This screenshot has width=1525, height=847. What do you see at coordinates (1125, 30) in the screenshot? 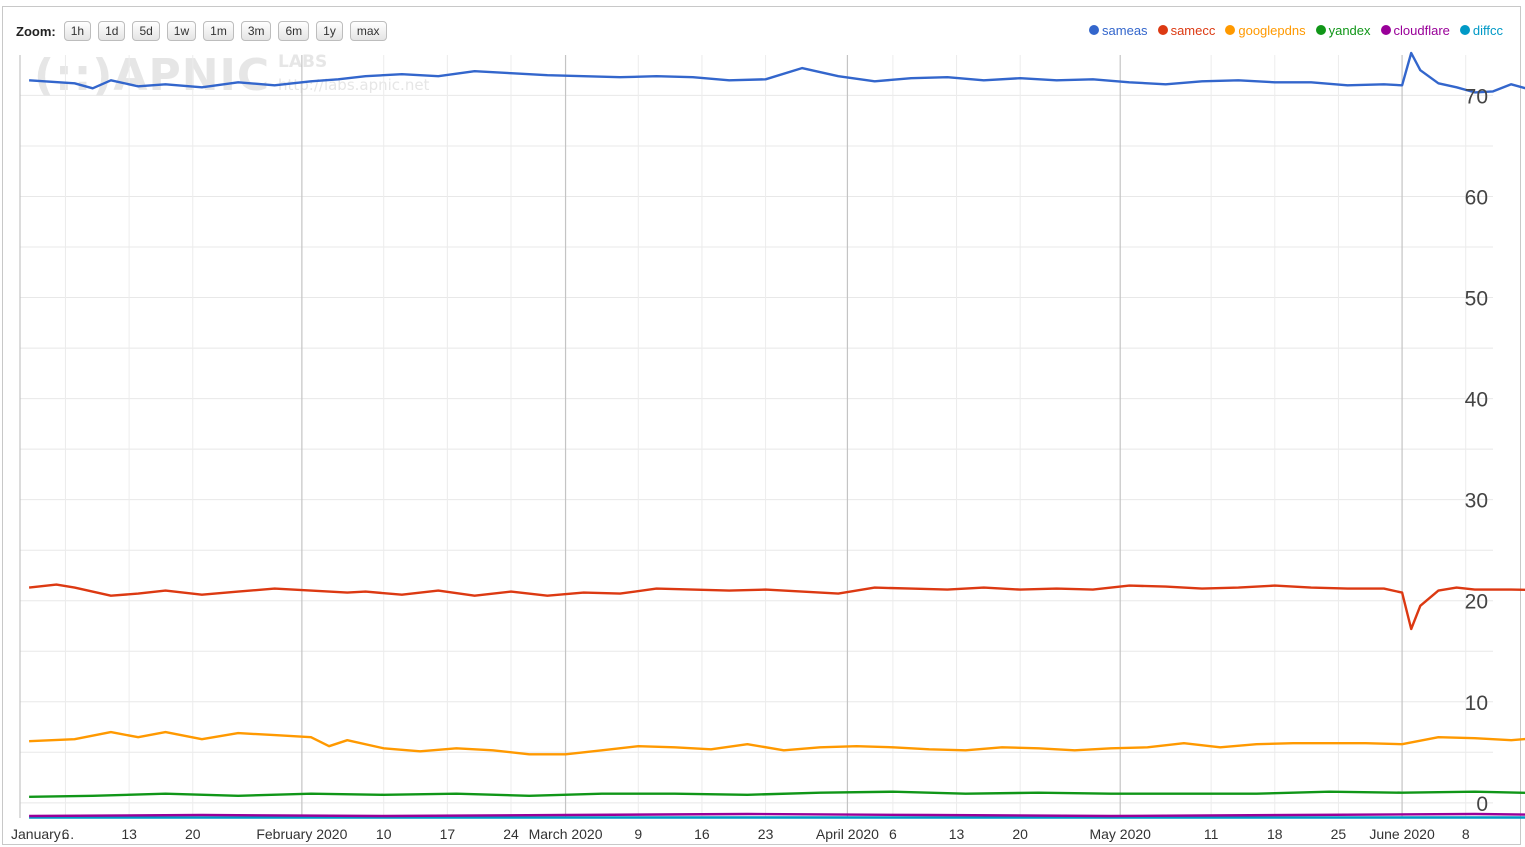
I see `legend-label: sameas` at bounding box center [1125, 30].